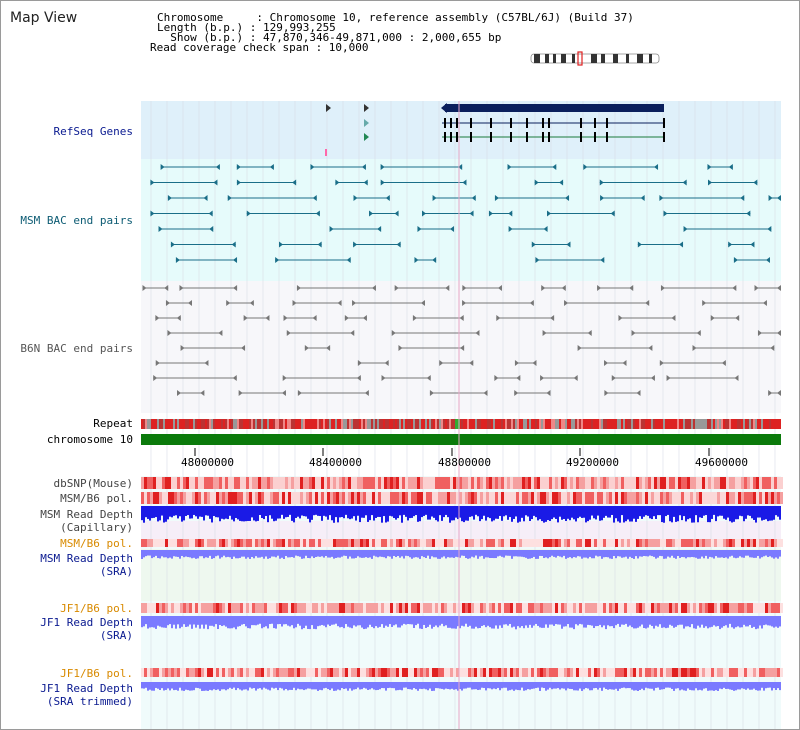 The height and width of the screenshot is (730, 800). What do you see at coordinates (76, 348) in the screenshot?
I see `label-b6n-bac: B6N BAC end pairs` at bounding box center [76, 348].